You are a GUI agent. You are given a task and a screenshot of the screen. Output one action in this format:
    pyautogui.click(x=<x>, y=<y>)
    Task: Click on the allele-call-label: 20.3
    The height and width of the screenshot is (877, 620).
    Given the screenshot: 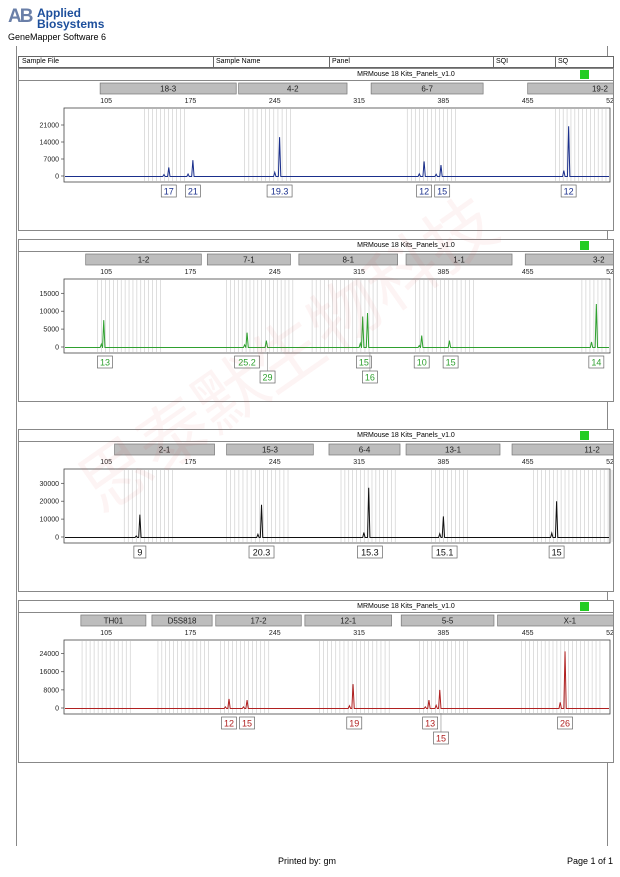 What is the action you would take?
    pyautogui.click(x=262, y=553)
    